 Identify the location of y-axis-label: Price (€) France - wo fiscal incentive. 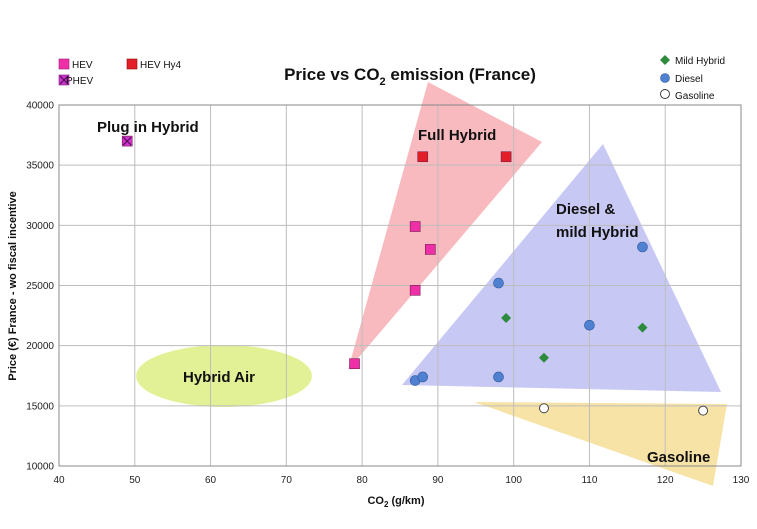
(13, 286).